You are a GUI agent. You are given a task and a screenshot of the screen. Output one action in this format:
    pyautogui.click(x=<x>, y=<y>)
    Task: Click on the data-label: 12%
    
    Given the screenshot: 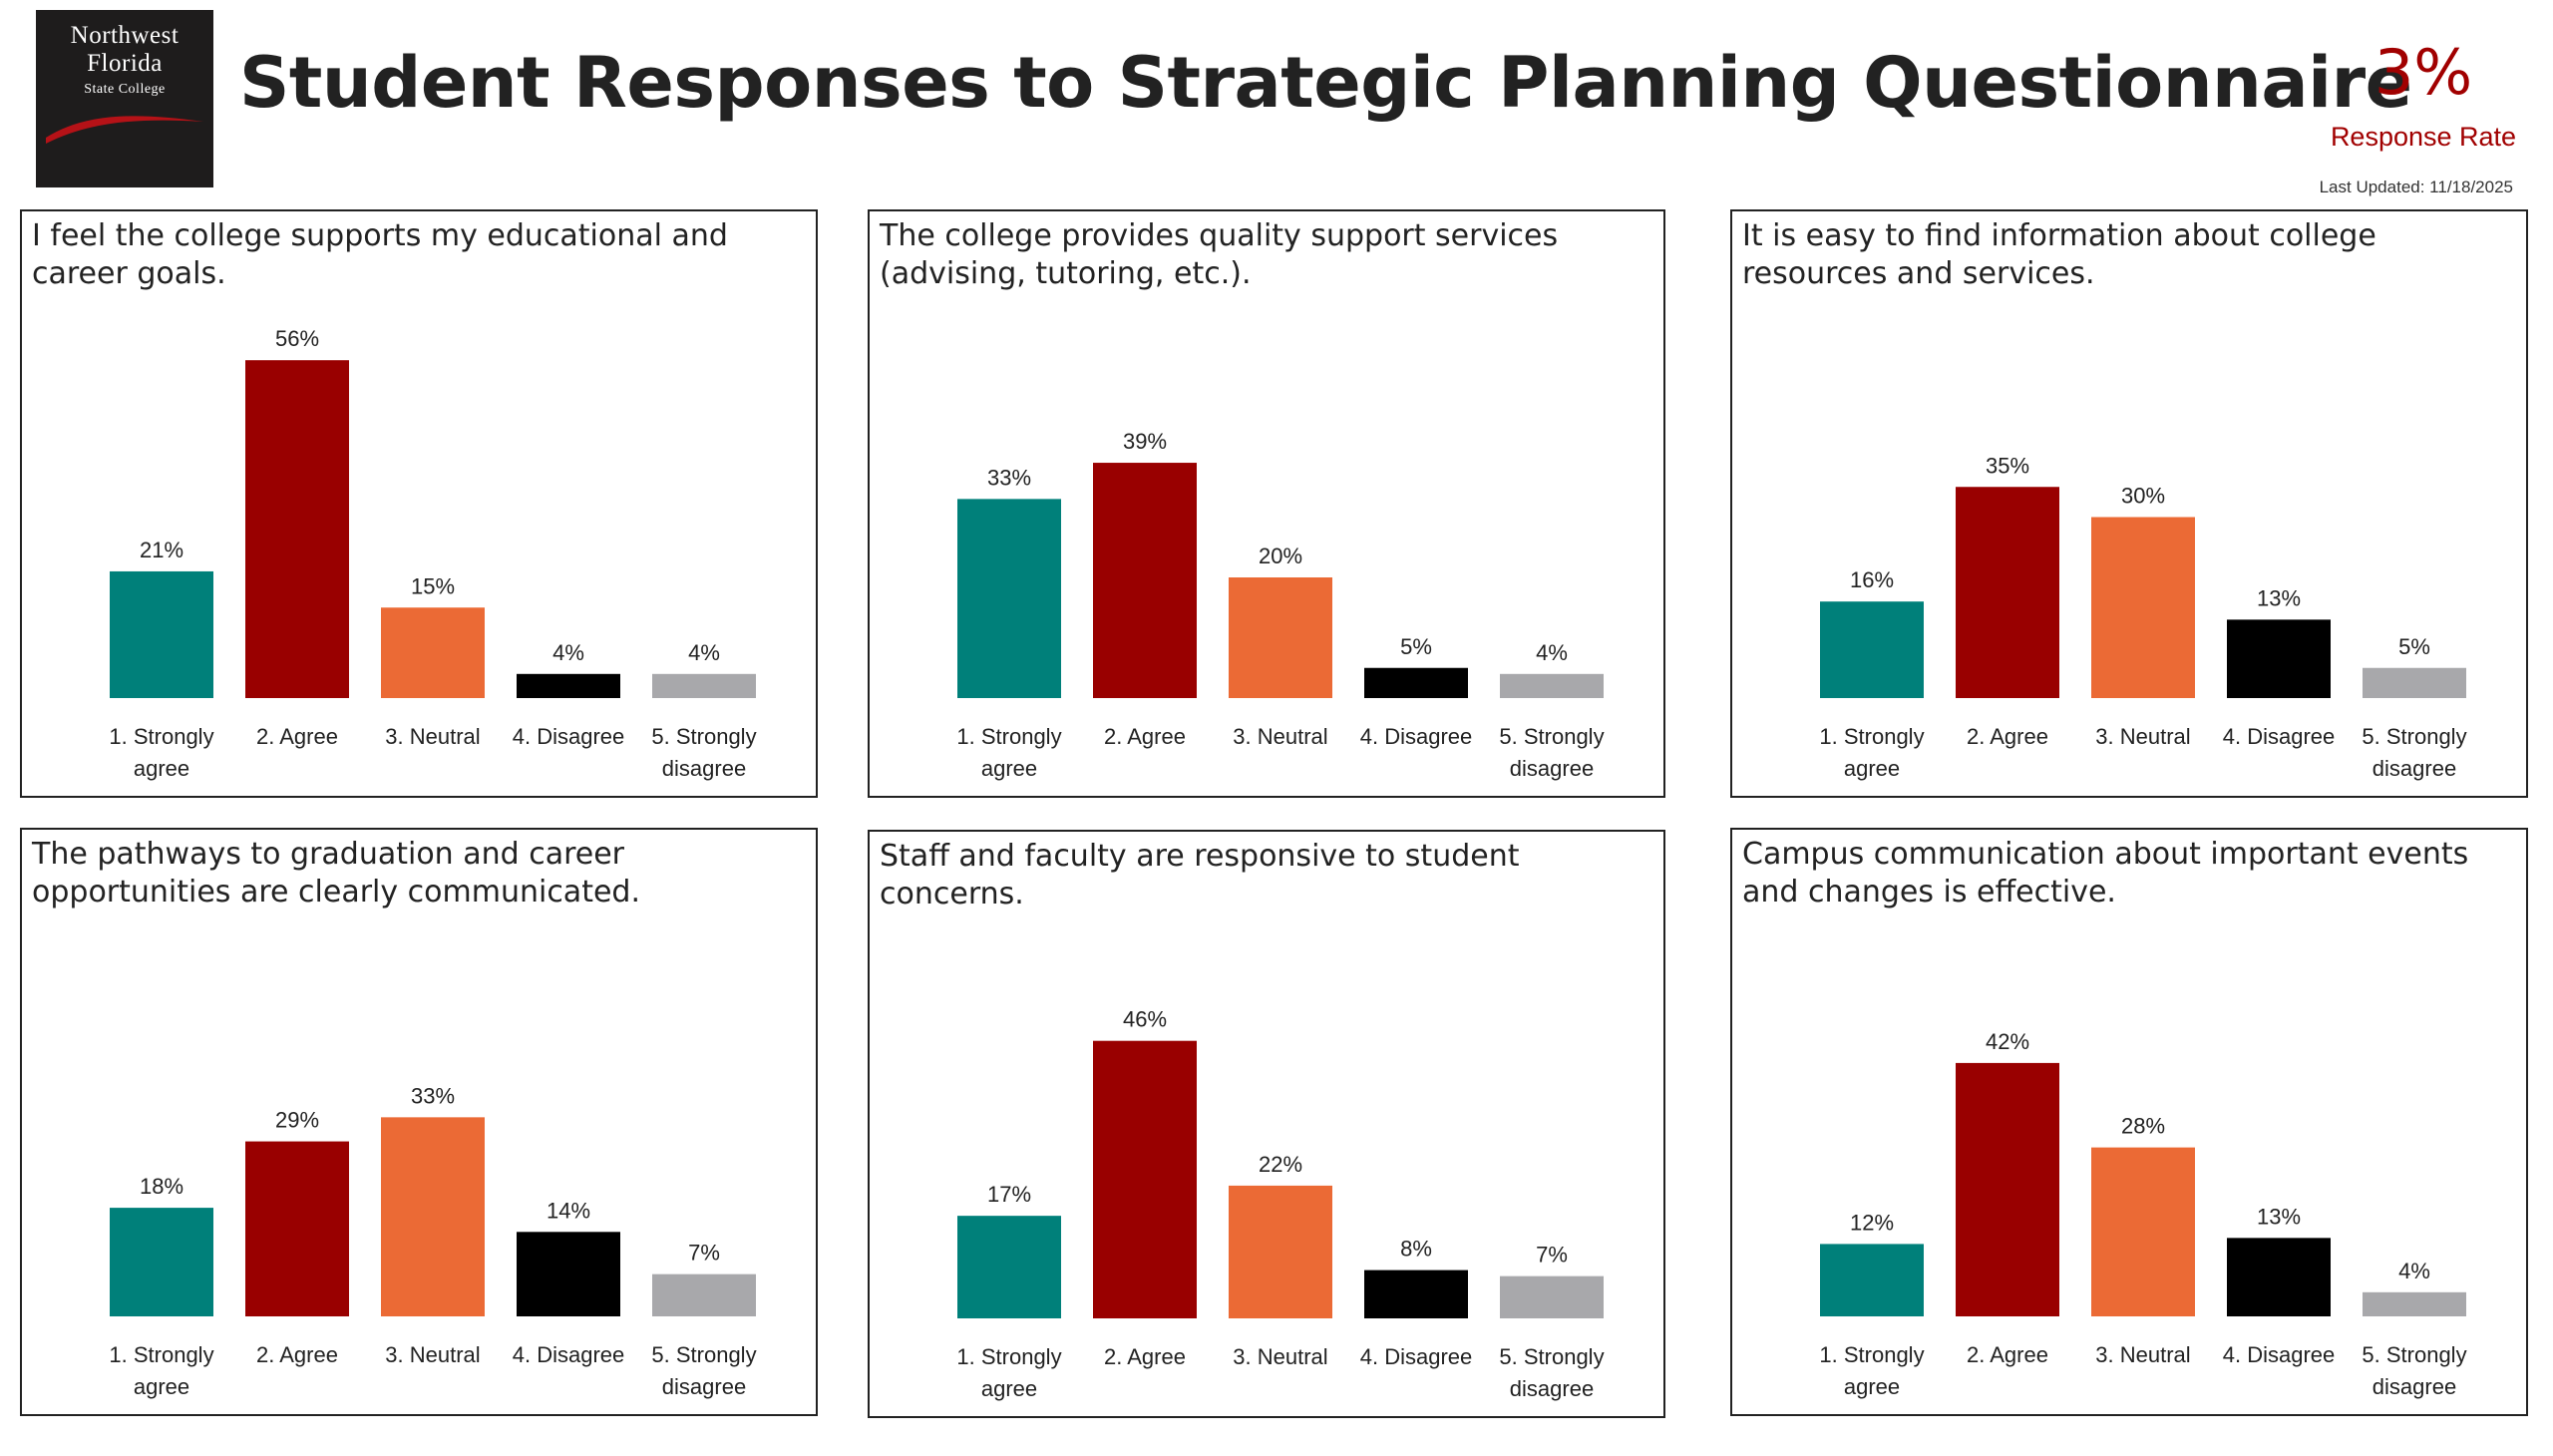 What is the action you would take?
    pyautogui.click(x=1872, y=1222)
    